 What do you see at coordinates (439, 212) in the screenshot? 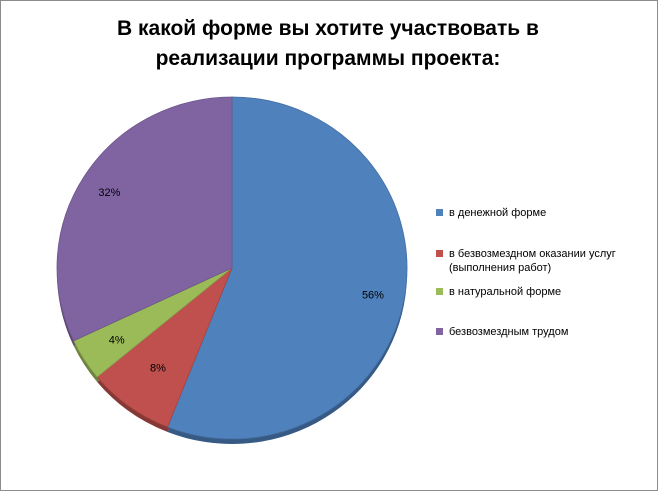
I see `legend-swatch-monetary` at bounding box center [439, 212].